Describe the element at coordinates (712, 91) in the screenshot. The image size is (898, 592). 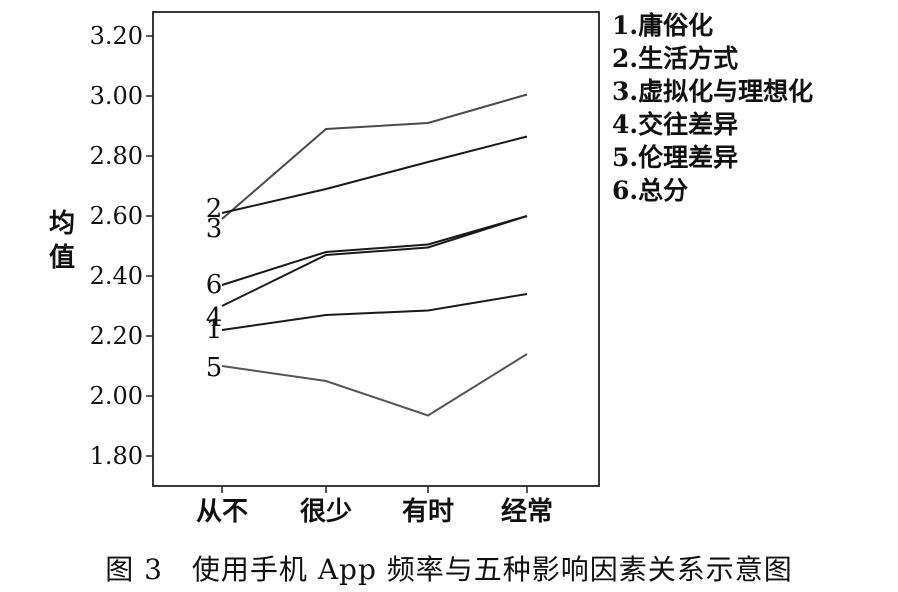
I see `legend-entry: 3.虚拟化与理想化` at that location.